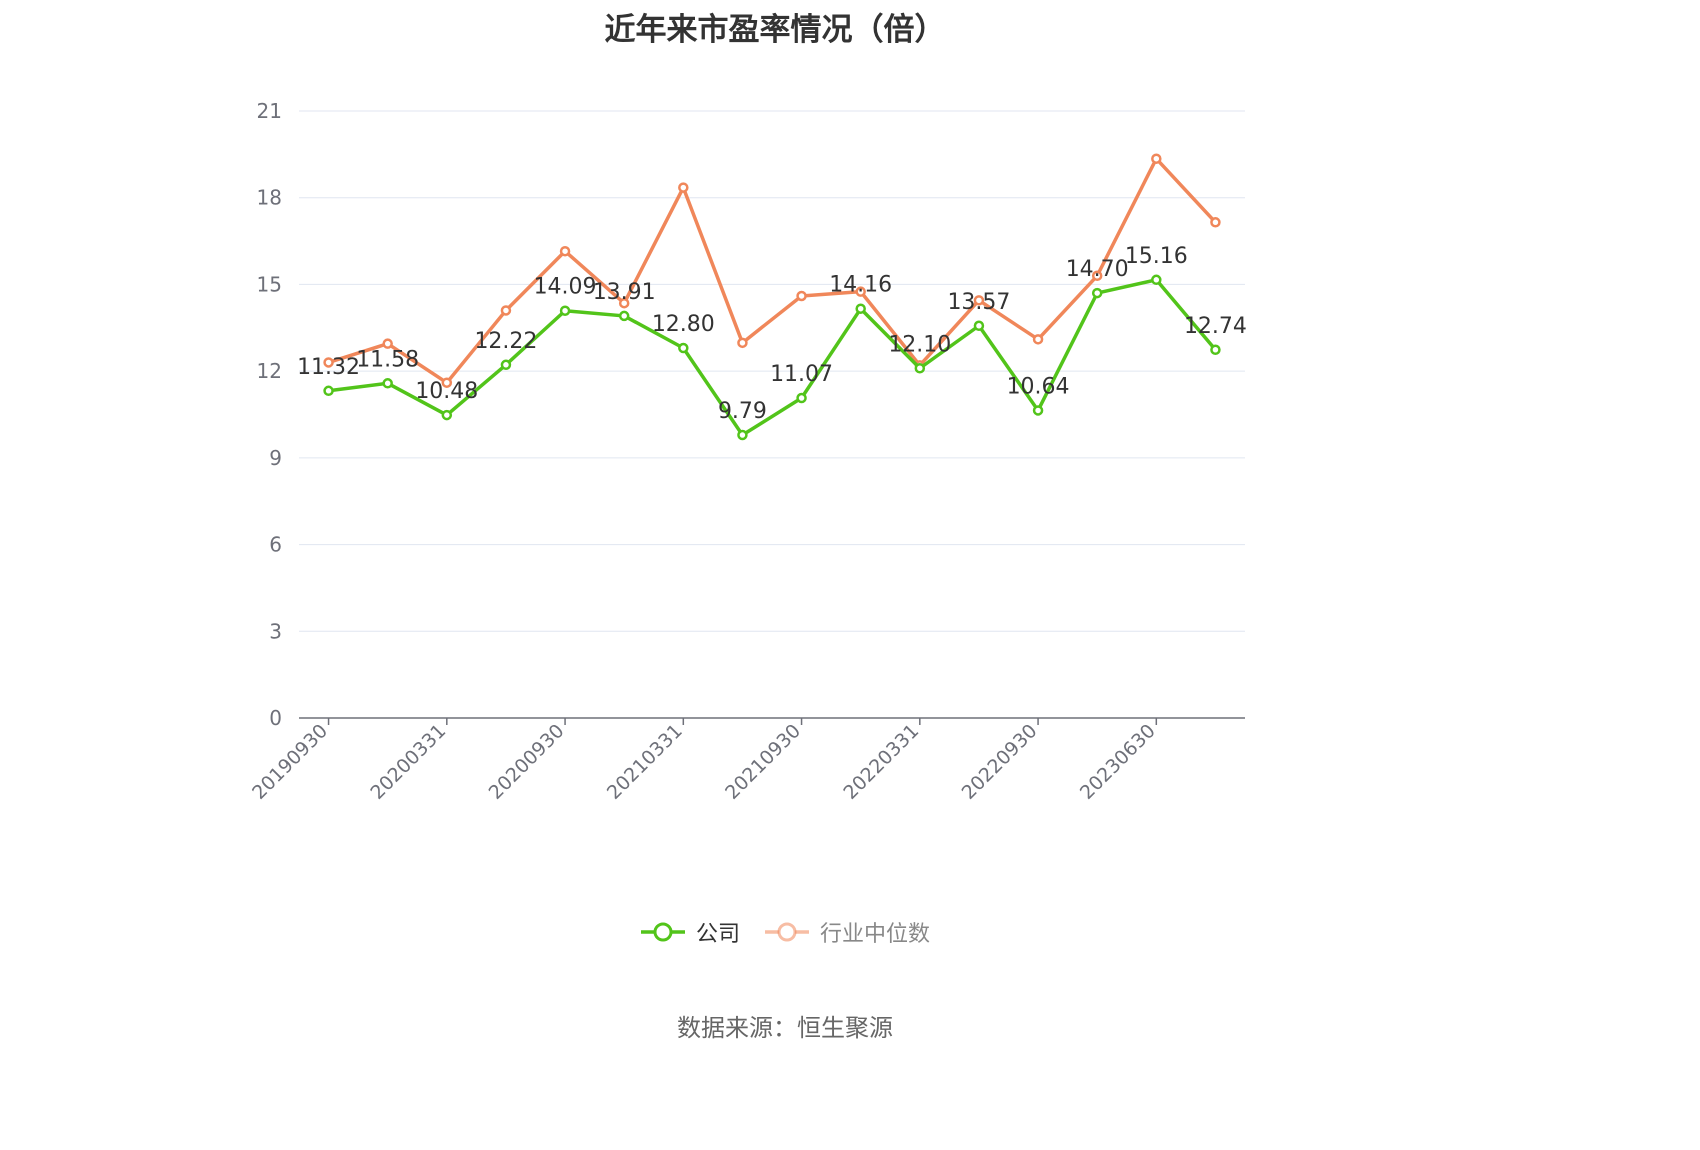 Image resolution: width=1700 pixels, height=1150 pixels. What do you see at coordinates (275, 718) in the screenshot?
I see `y-tick-label: 0` at bounding box center [275, 718].